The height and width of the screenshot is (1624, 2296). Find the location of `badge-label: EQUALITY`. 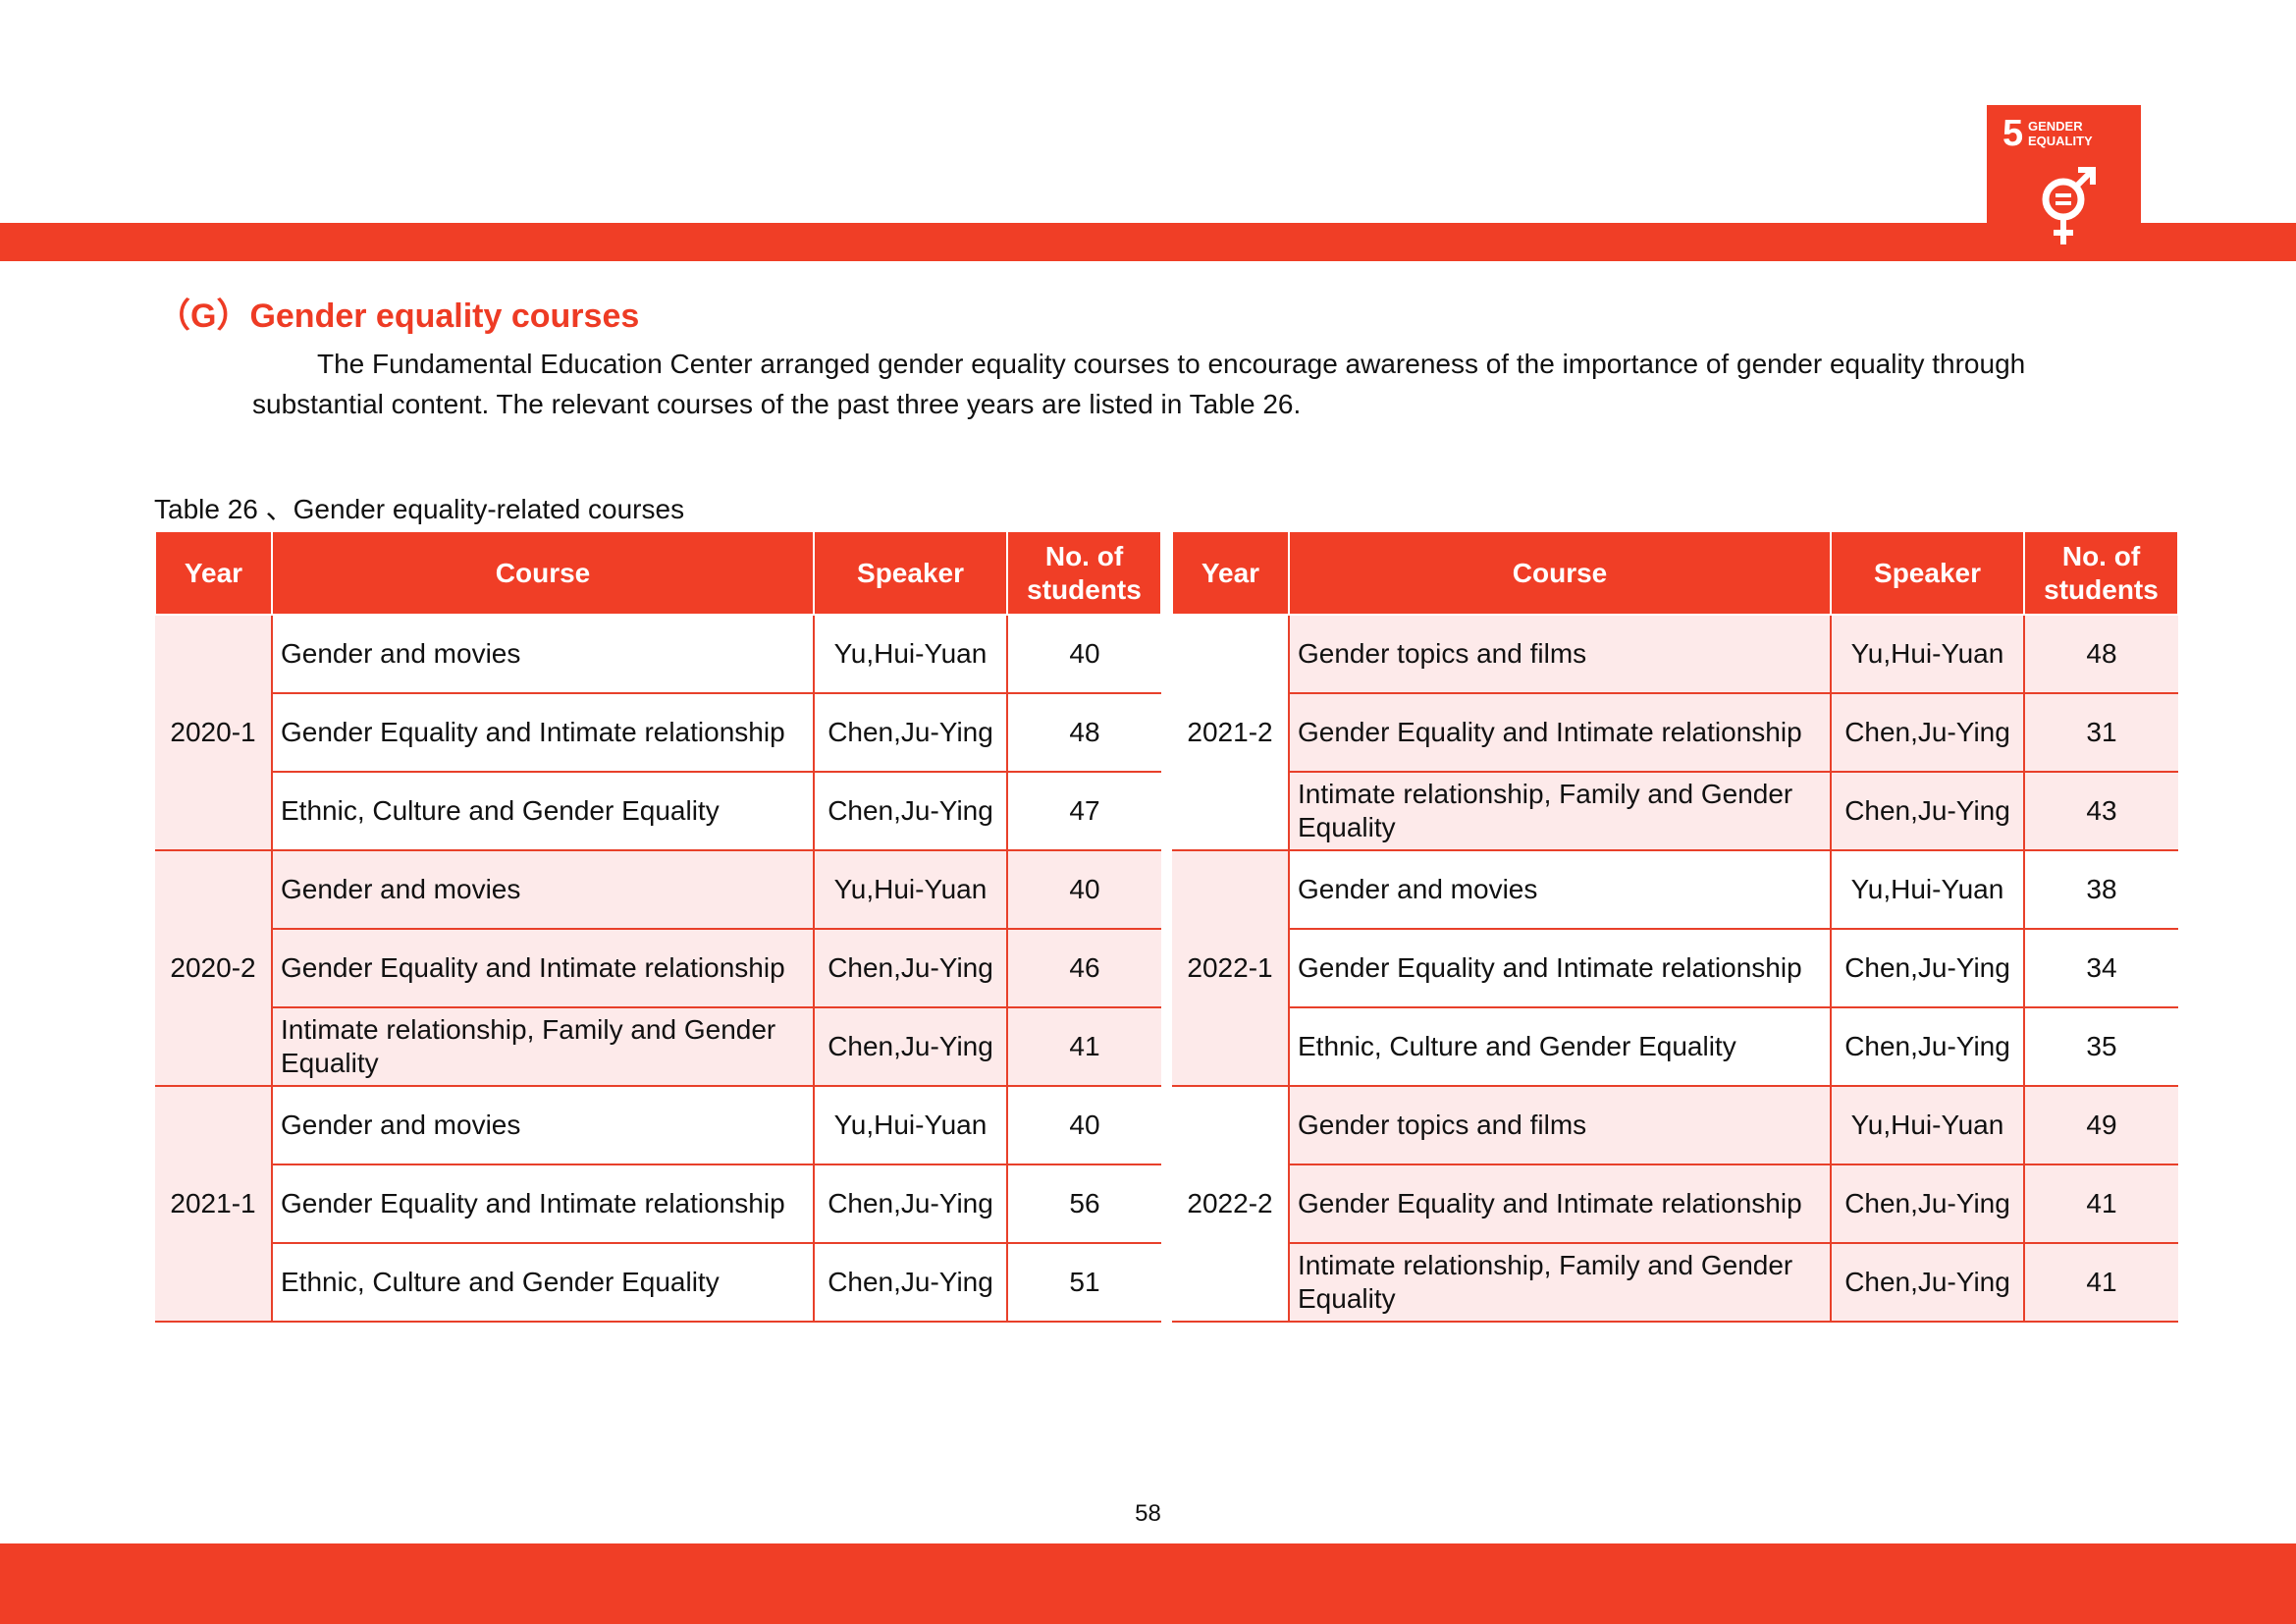

badge-label: EQUALITY is located at coordinates (2060, 141).